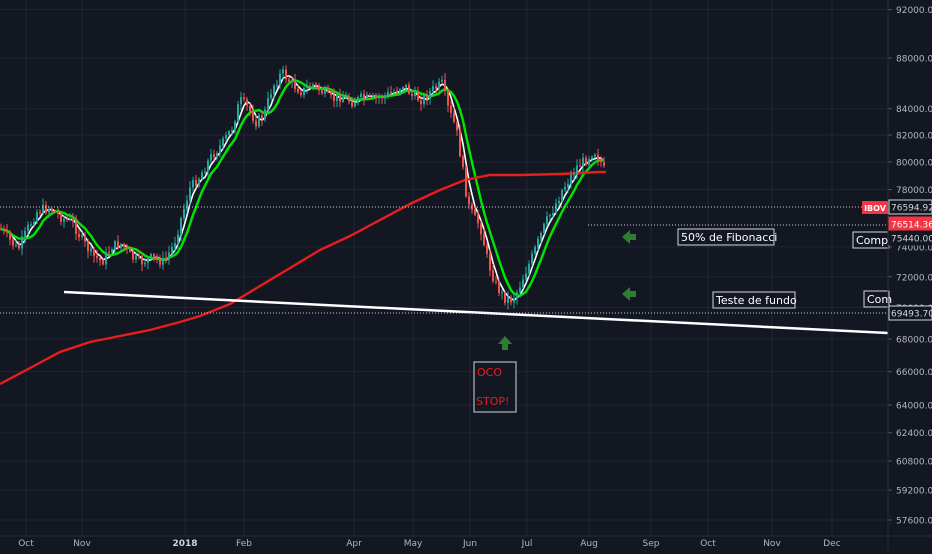 The width and height of the screenshot is (932, 554). I want to click on y-tick-label: 80000.00, so click(914, 163).